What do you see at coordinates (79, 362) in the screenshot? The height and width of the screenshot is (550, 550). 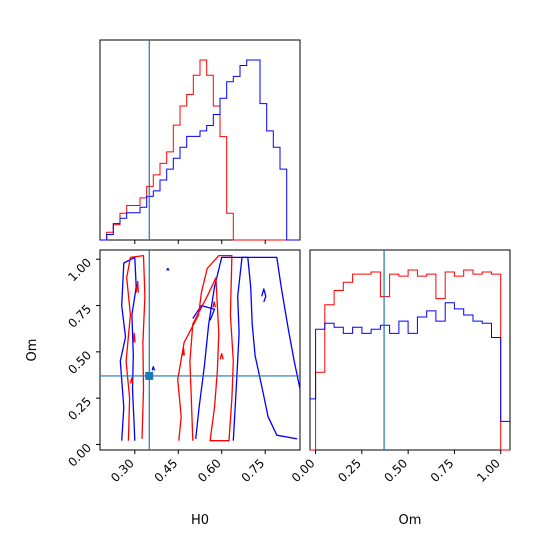 I see `om-y-tick-label: 0.50` at bounding box center [79, 362].